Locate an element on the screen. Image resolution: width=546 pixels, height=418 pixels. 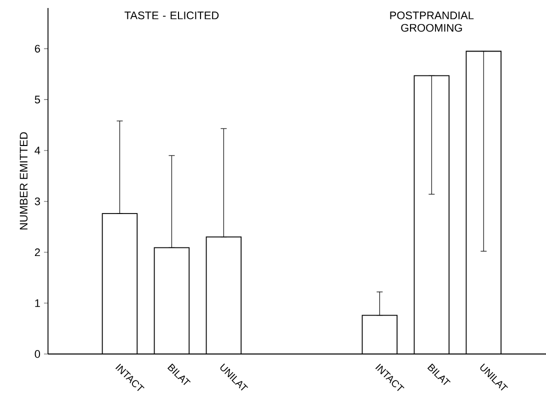
y-tick-label: 4 is located at coordinates (37, 150).